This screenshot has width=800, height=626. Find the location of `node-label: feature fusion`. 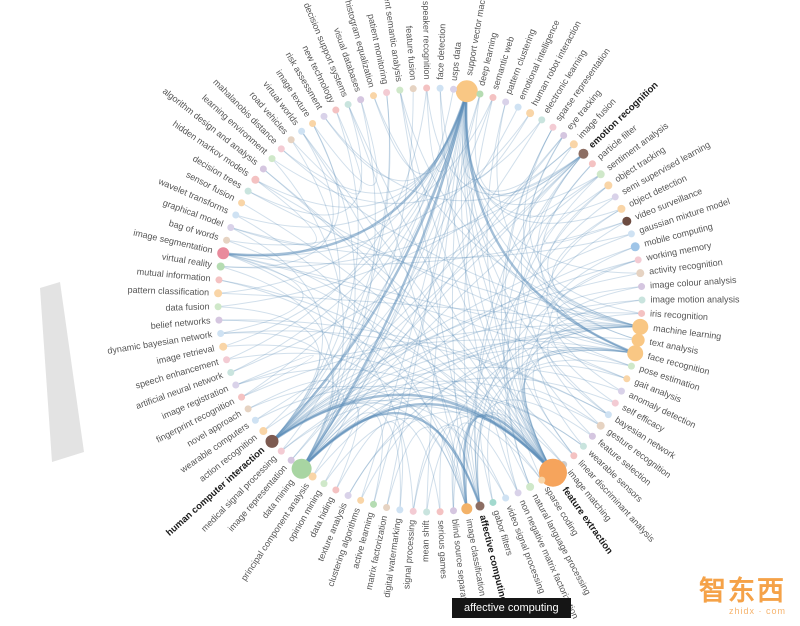

node-label: feature fusion is located at coordinates (411, 52).